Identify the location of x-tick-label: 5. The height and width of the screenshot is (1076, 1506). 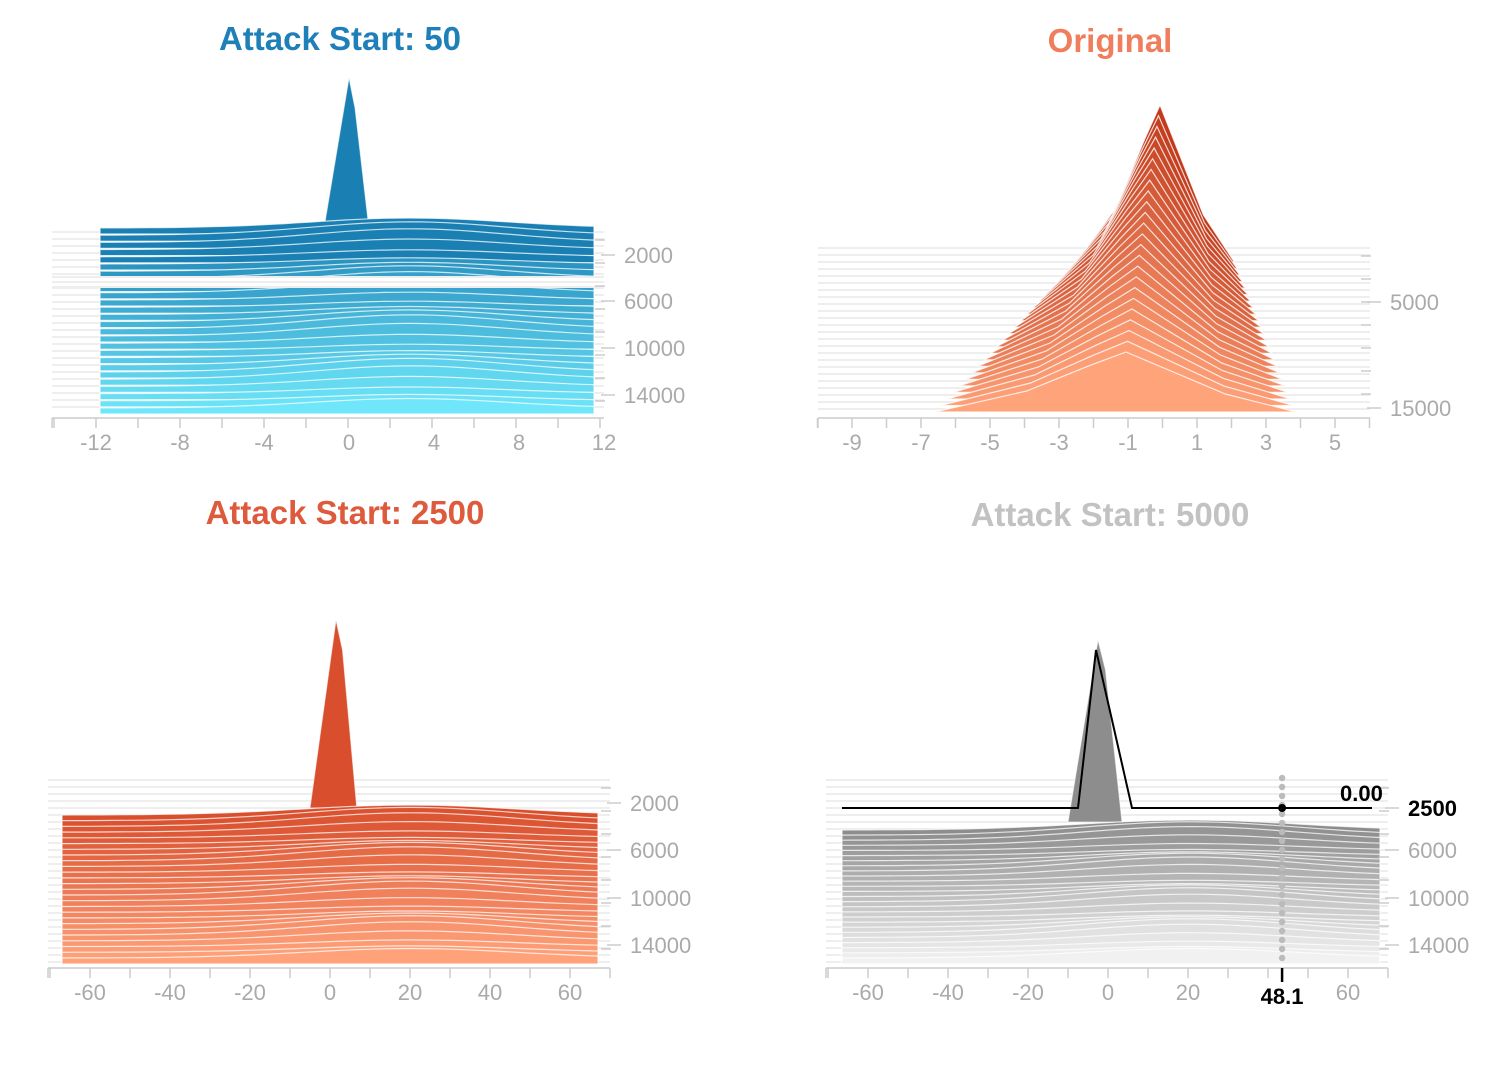
(1335, 442).